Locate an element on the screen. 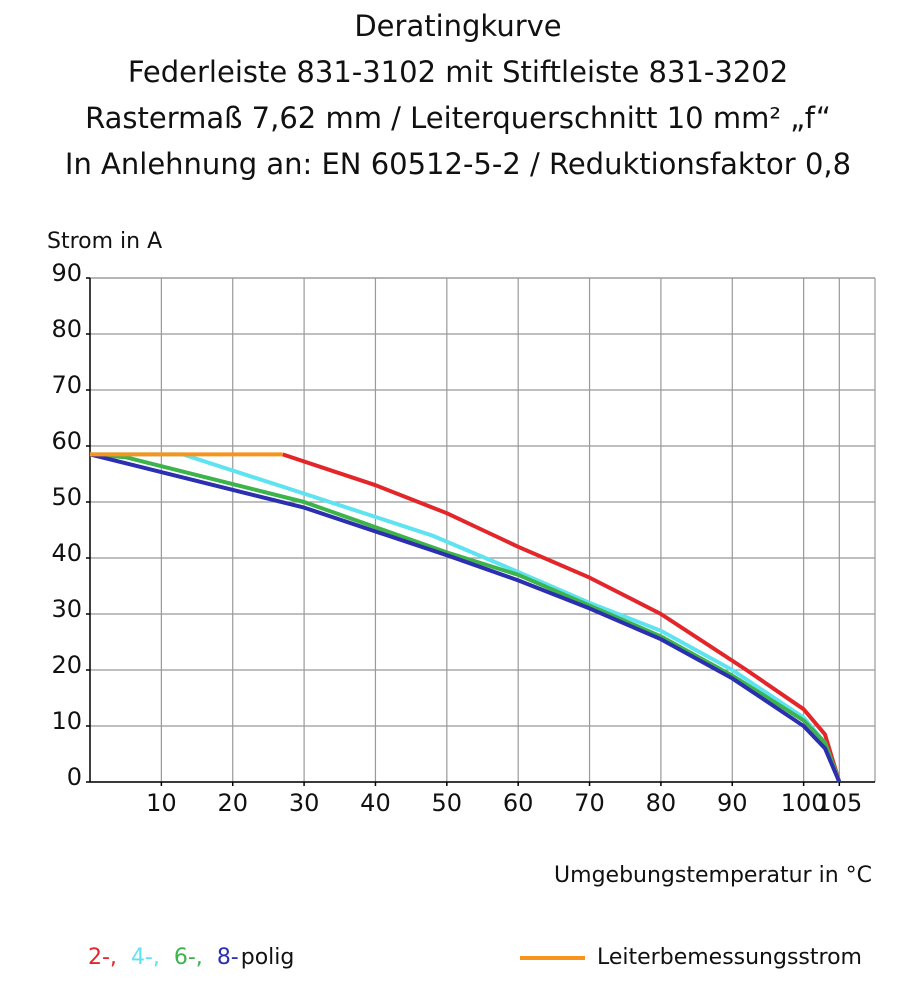 This screenshot has height=1000, width=917. x-tick-label: 50 is located at coordinates (447, 803).